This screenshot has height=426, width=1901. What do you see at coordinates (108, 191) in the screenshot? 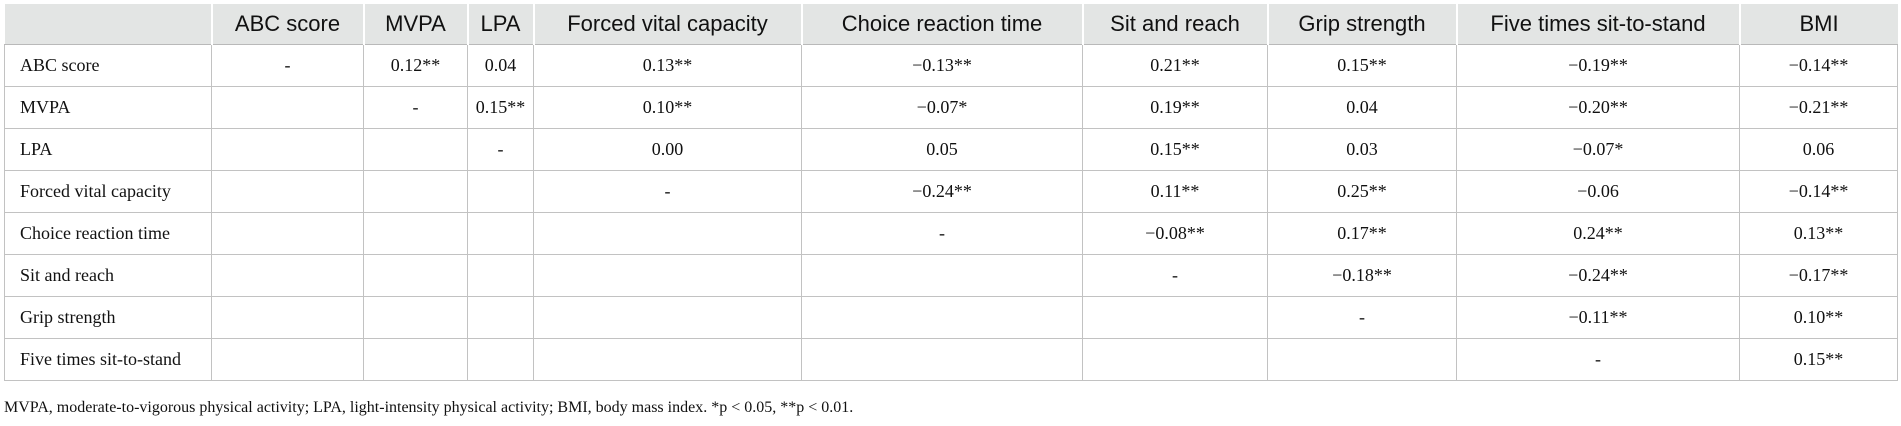
I see `row-label: Forced vital capacity` at bounding box center [108, 191].